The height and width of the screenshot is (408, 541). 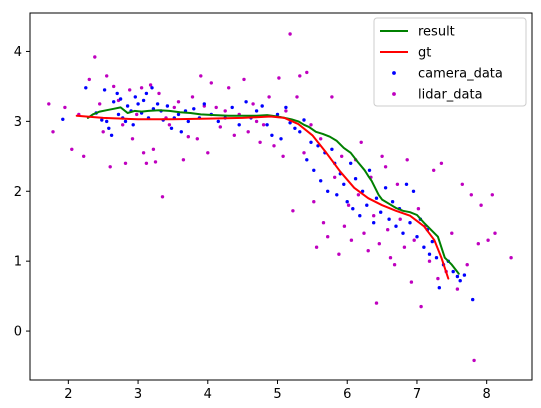 I want to click on x-tick-label: 4, so click(x=208, y=394).